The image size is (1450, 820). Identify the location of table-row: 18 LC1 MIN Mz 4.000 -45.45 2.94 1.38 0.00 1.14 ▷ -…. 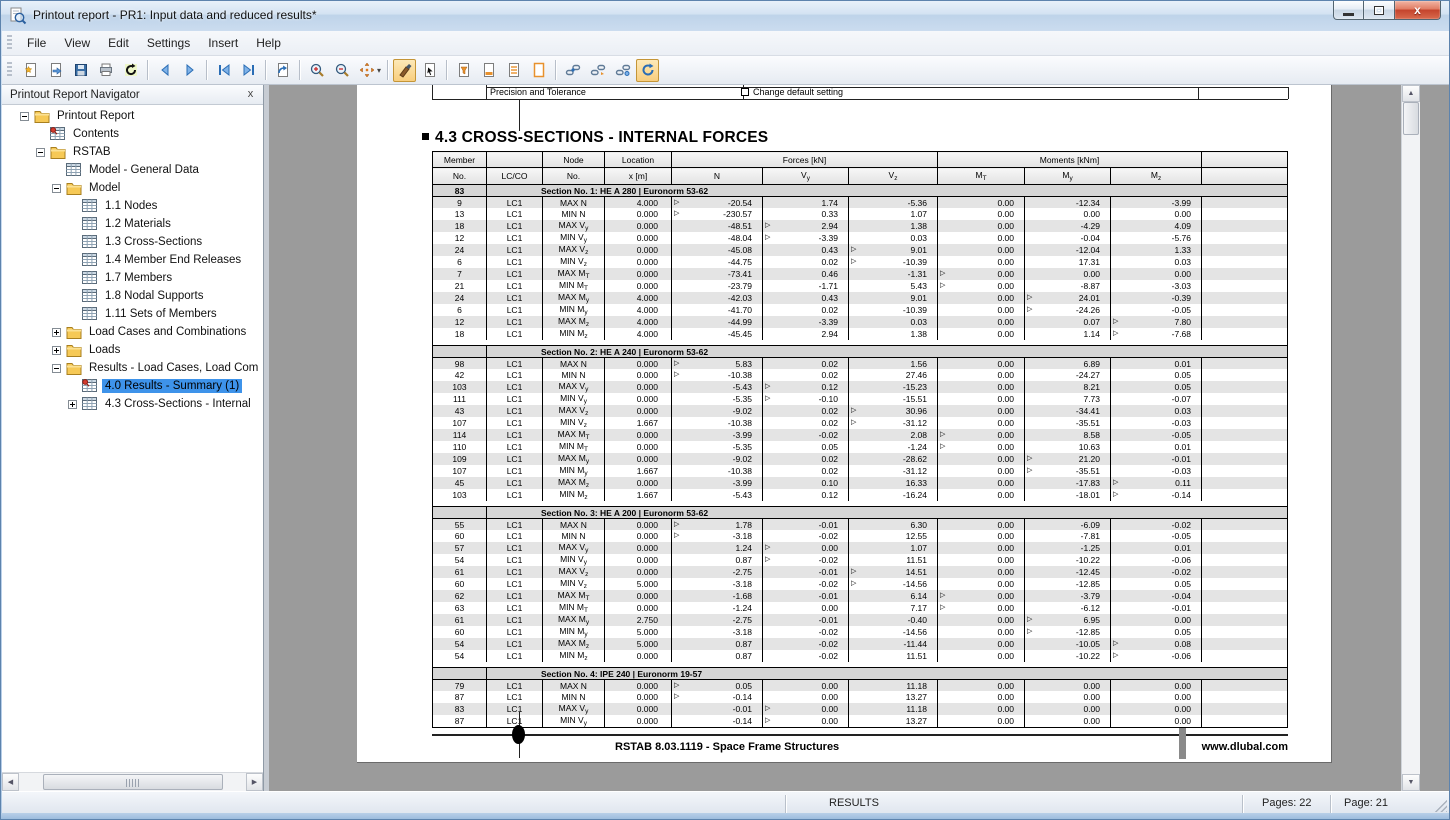
(860, 333).